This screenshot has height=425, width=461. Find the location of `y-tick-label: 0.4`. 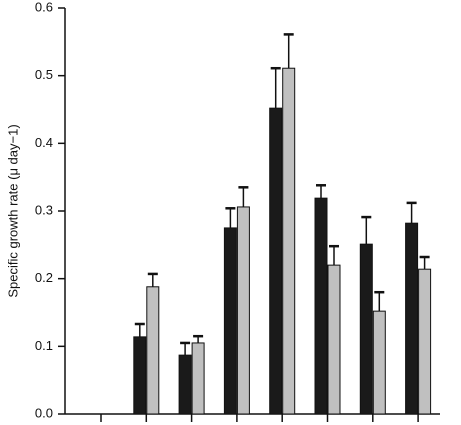

y-tick-label: 0.4 is located at coordinates (44, 142).